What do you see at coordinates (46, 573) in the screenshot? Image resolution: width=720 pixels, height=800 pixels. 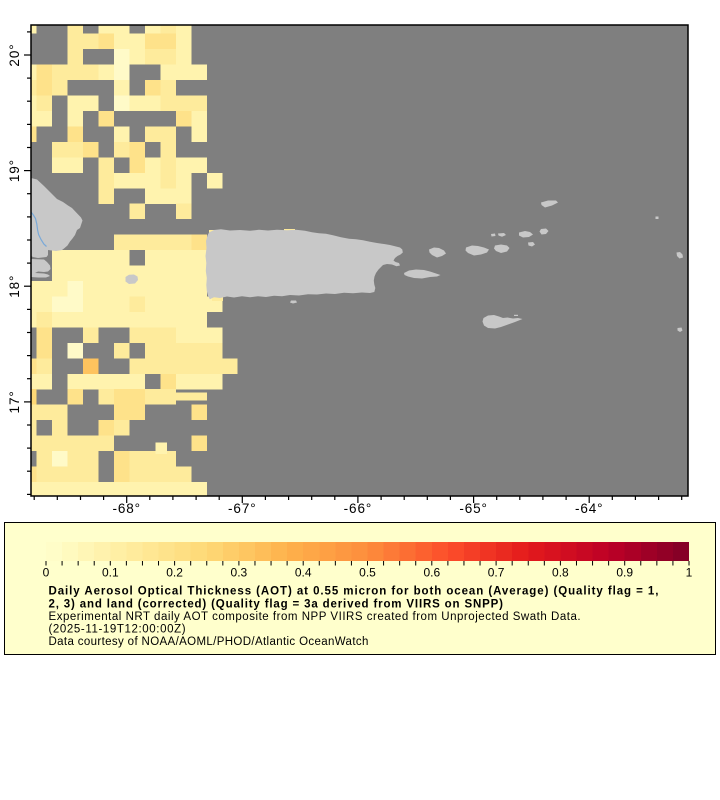 I see `svg-text: 0` at bounding box center [46, 573].